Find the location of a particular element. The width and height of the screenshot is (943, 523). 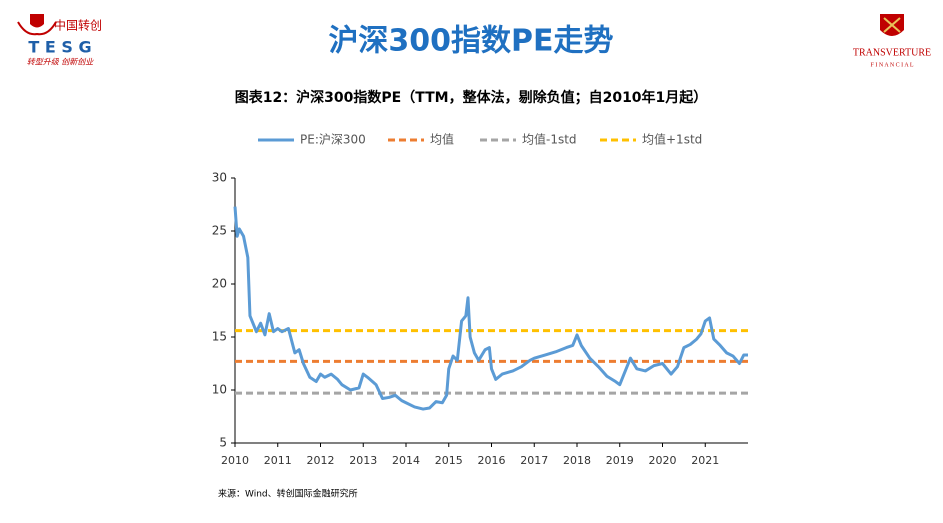

left-logo: 中国转创 T E S G 转型升级 创新创业 is located at coordinates (59, 40).